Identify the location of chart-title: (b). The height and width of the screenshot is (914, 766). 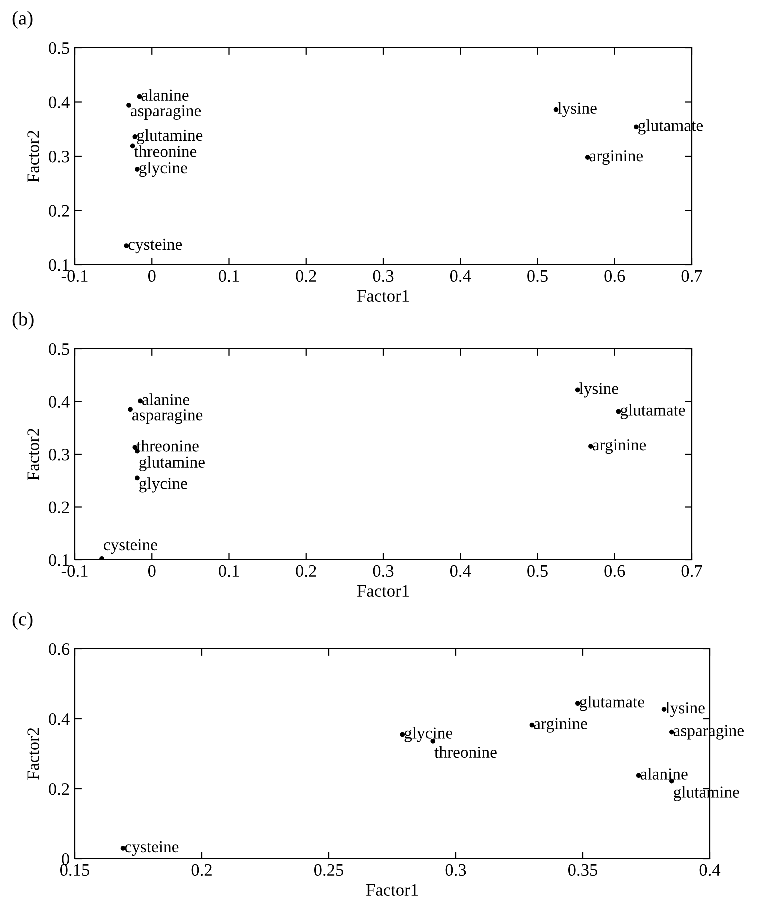
(23, 321).